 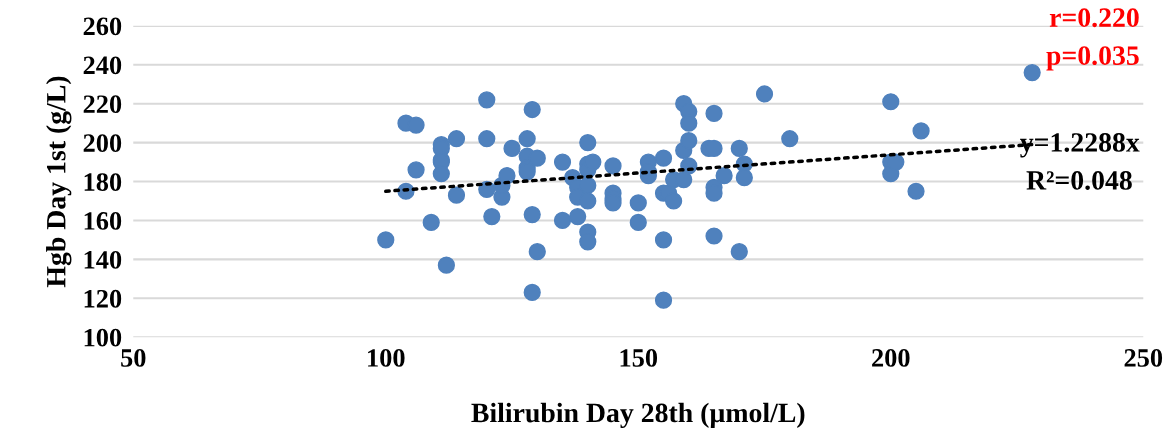 I want to click on annotation: y=1.2288x, so click(x=1080, y=145).